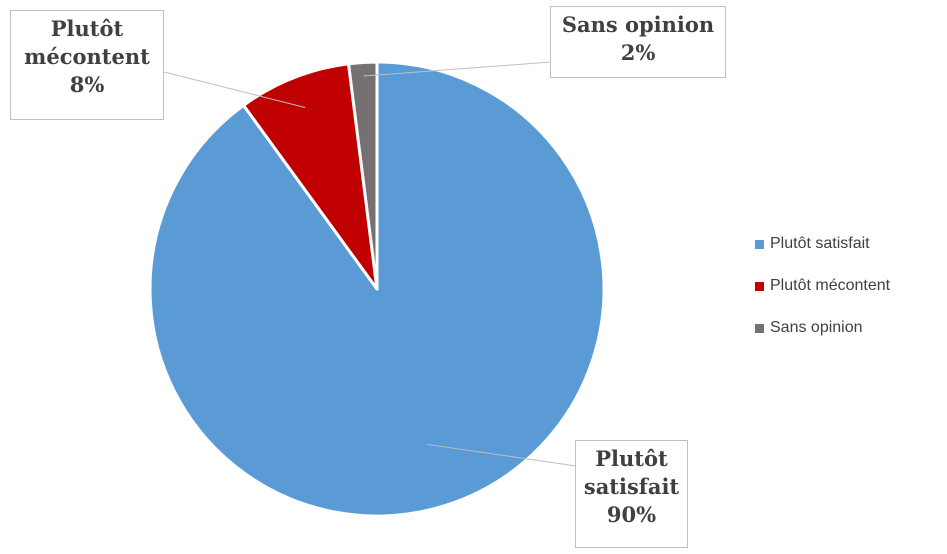  I want to click on legend-item-plutot-satisfait: Plutôt satisfait, so click(822, 244).